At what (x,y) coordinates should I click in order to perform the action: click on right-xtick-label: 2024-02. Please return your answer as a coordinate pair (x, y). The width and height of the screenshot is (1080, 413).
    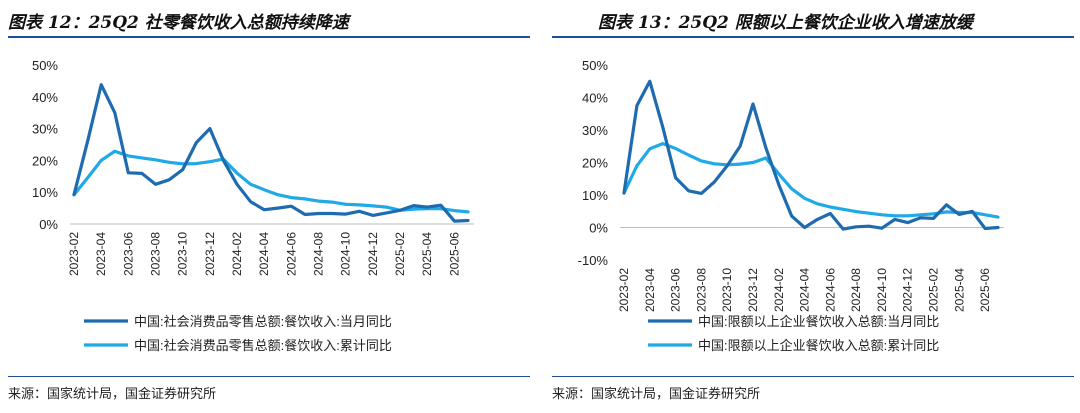
    Looking at the image, I should click on (779, 290).